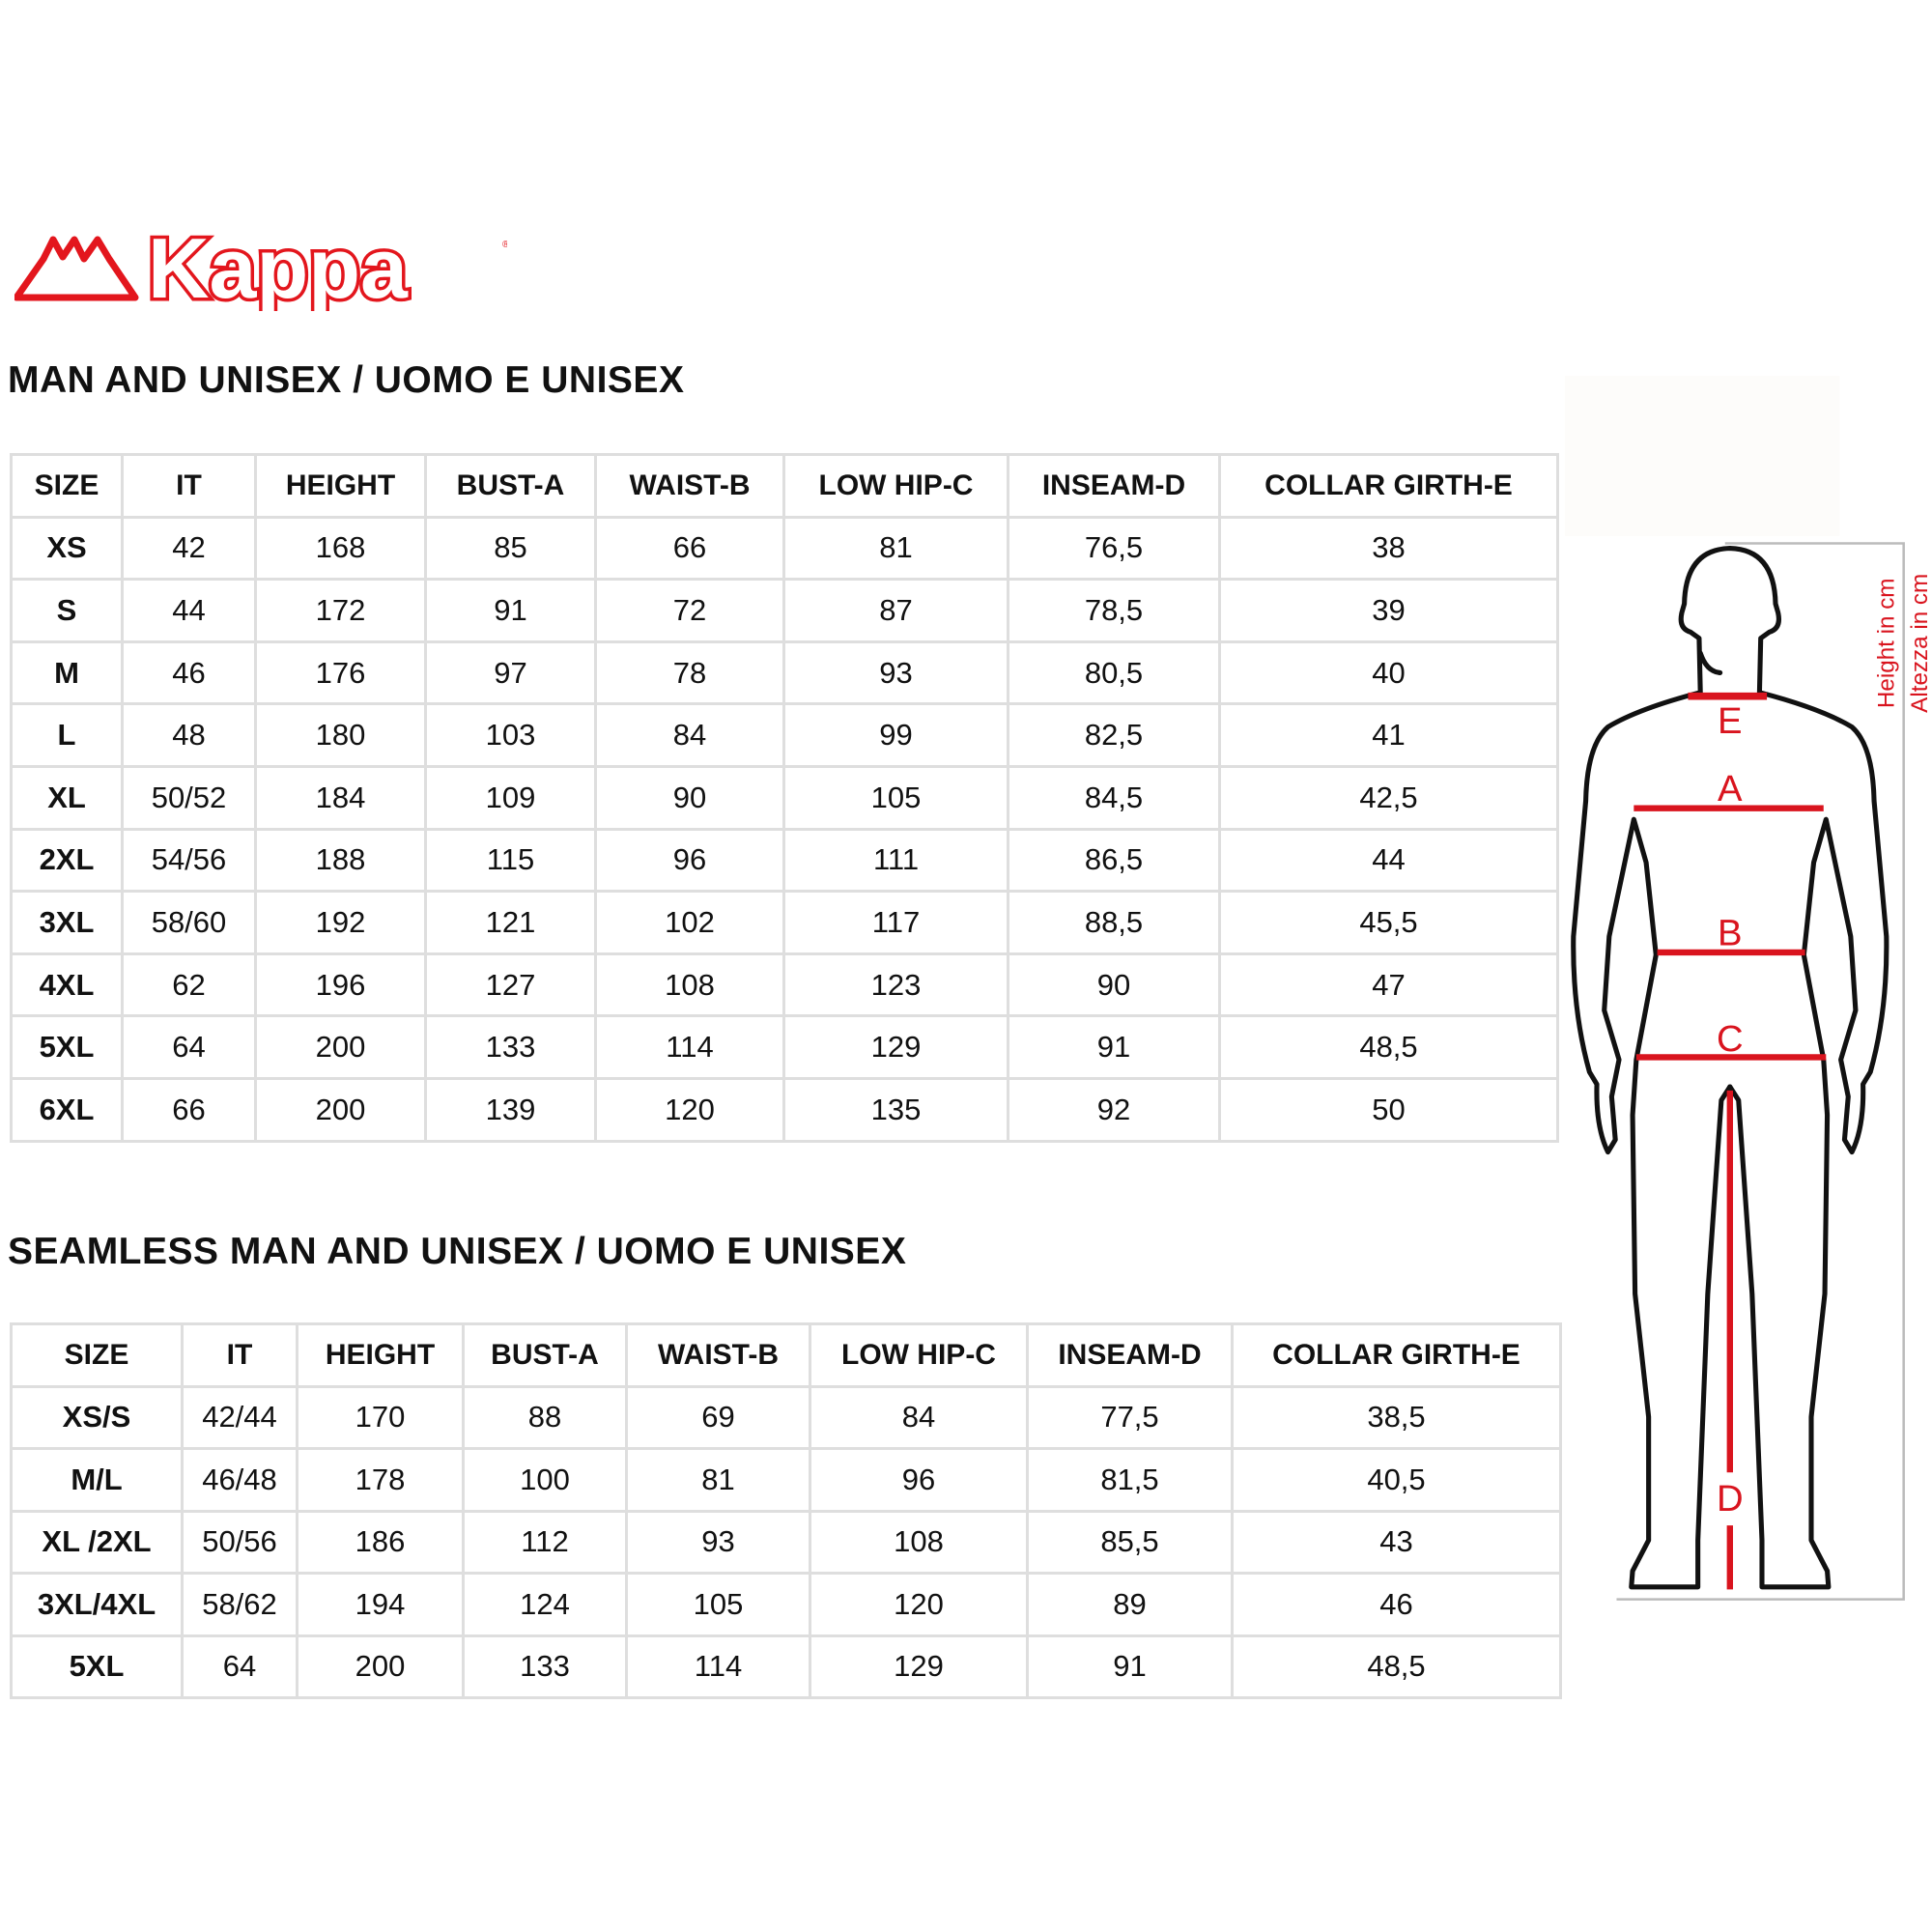 Image resolution: width=1932 pixels, height=1932 pixels. What do you see at coordinates (1388, 735) in the screenshot?
I see `table-cell: 41` at bounding box center [1388, 735].